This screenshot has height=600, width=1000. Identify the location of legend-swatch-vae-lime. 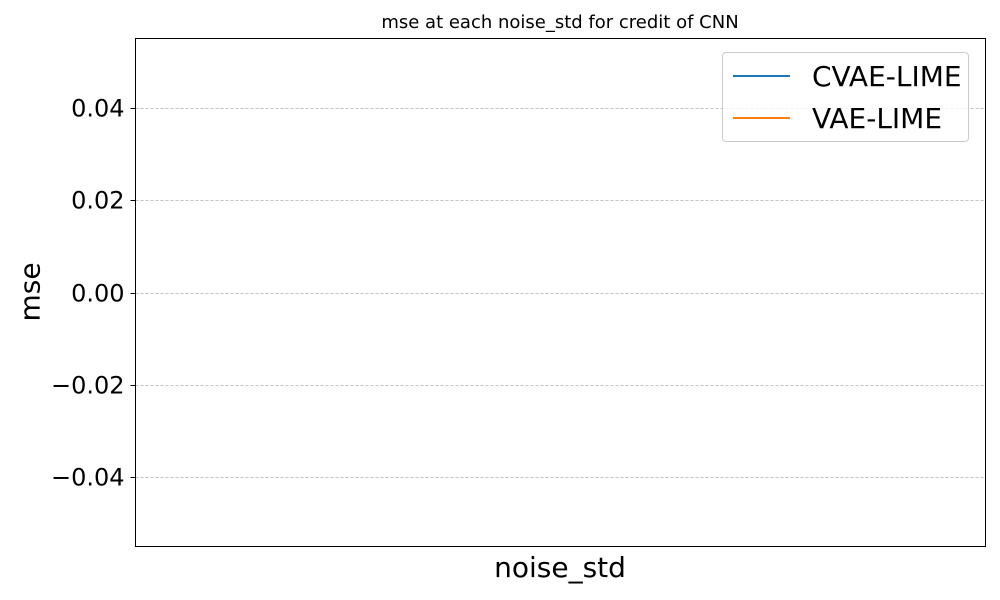
(761, 118).